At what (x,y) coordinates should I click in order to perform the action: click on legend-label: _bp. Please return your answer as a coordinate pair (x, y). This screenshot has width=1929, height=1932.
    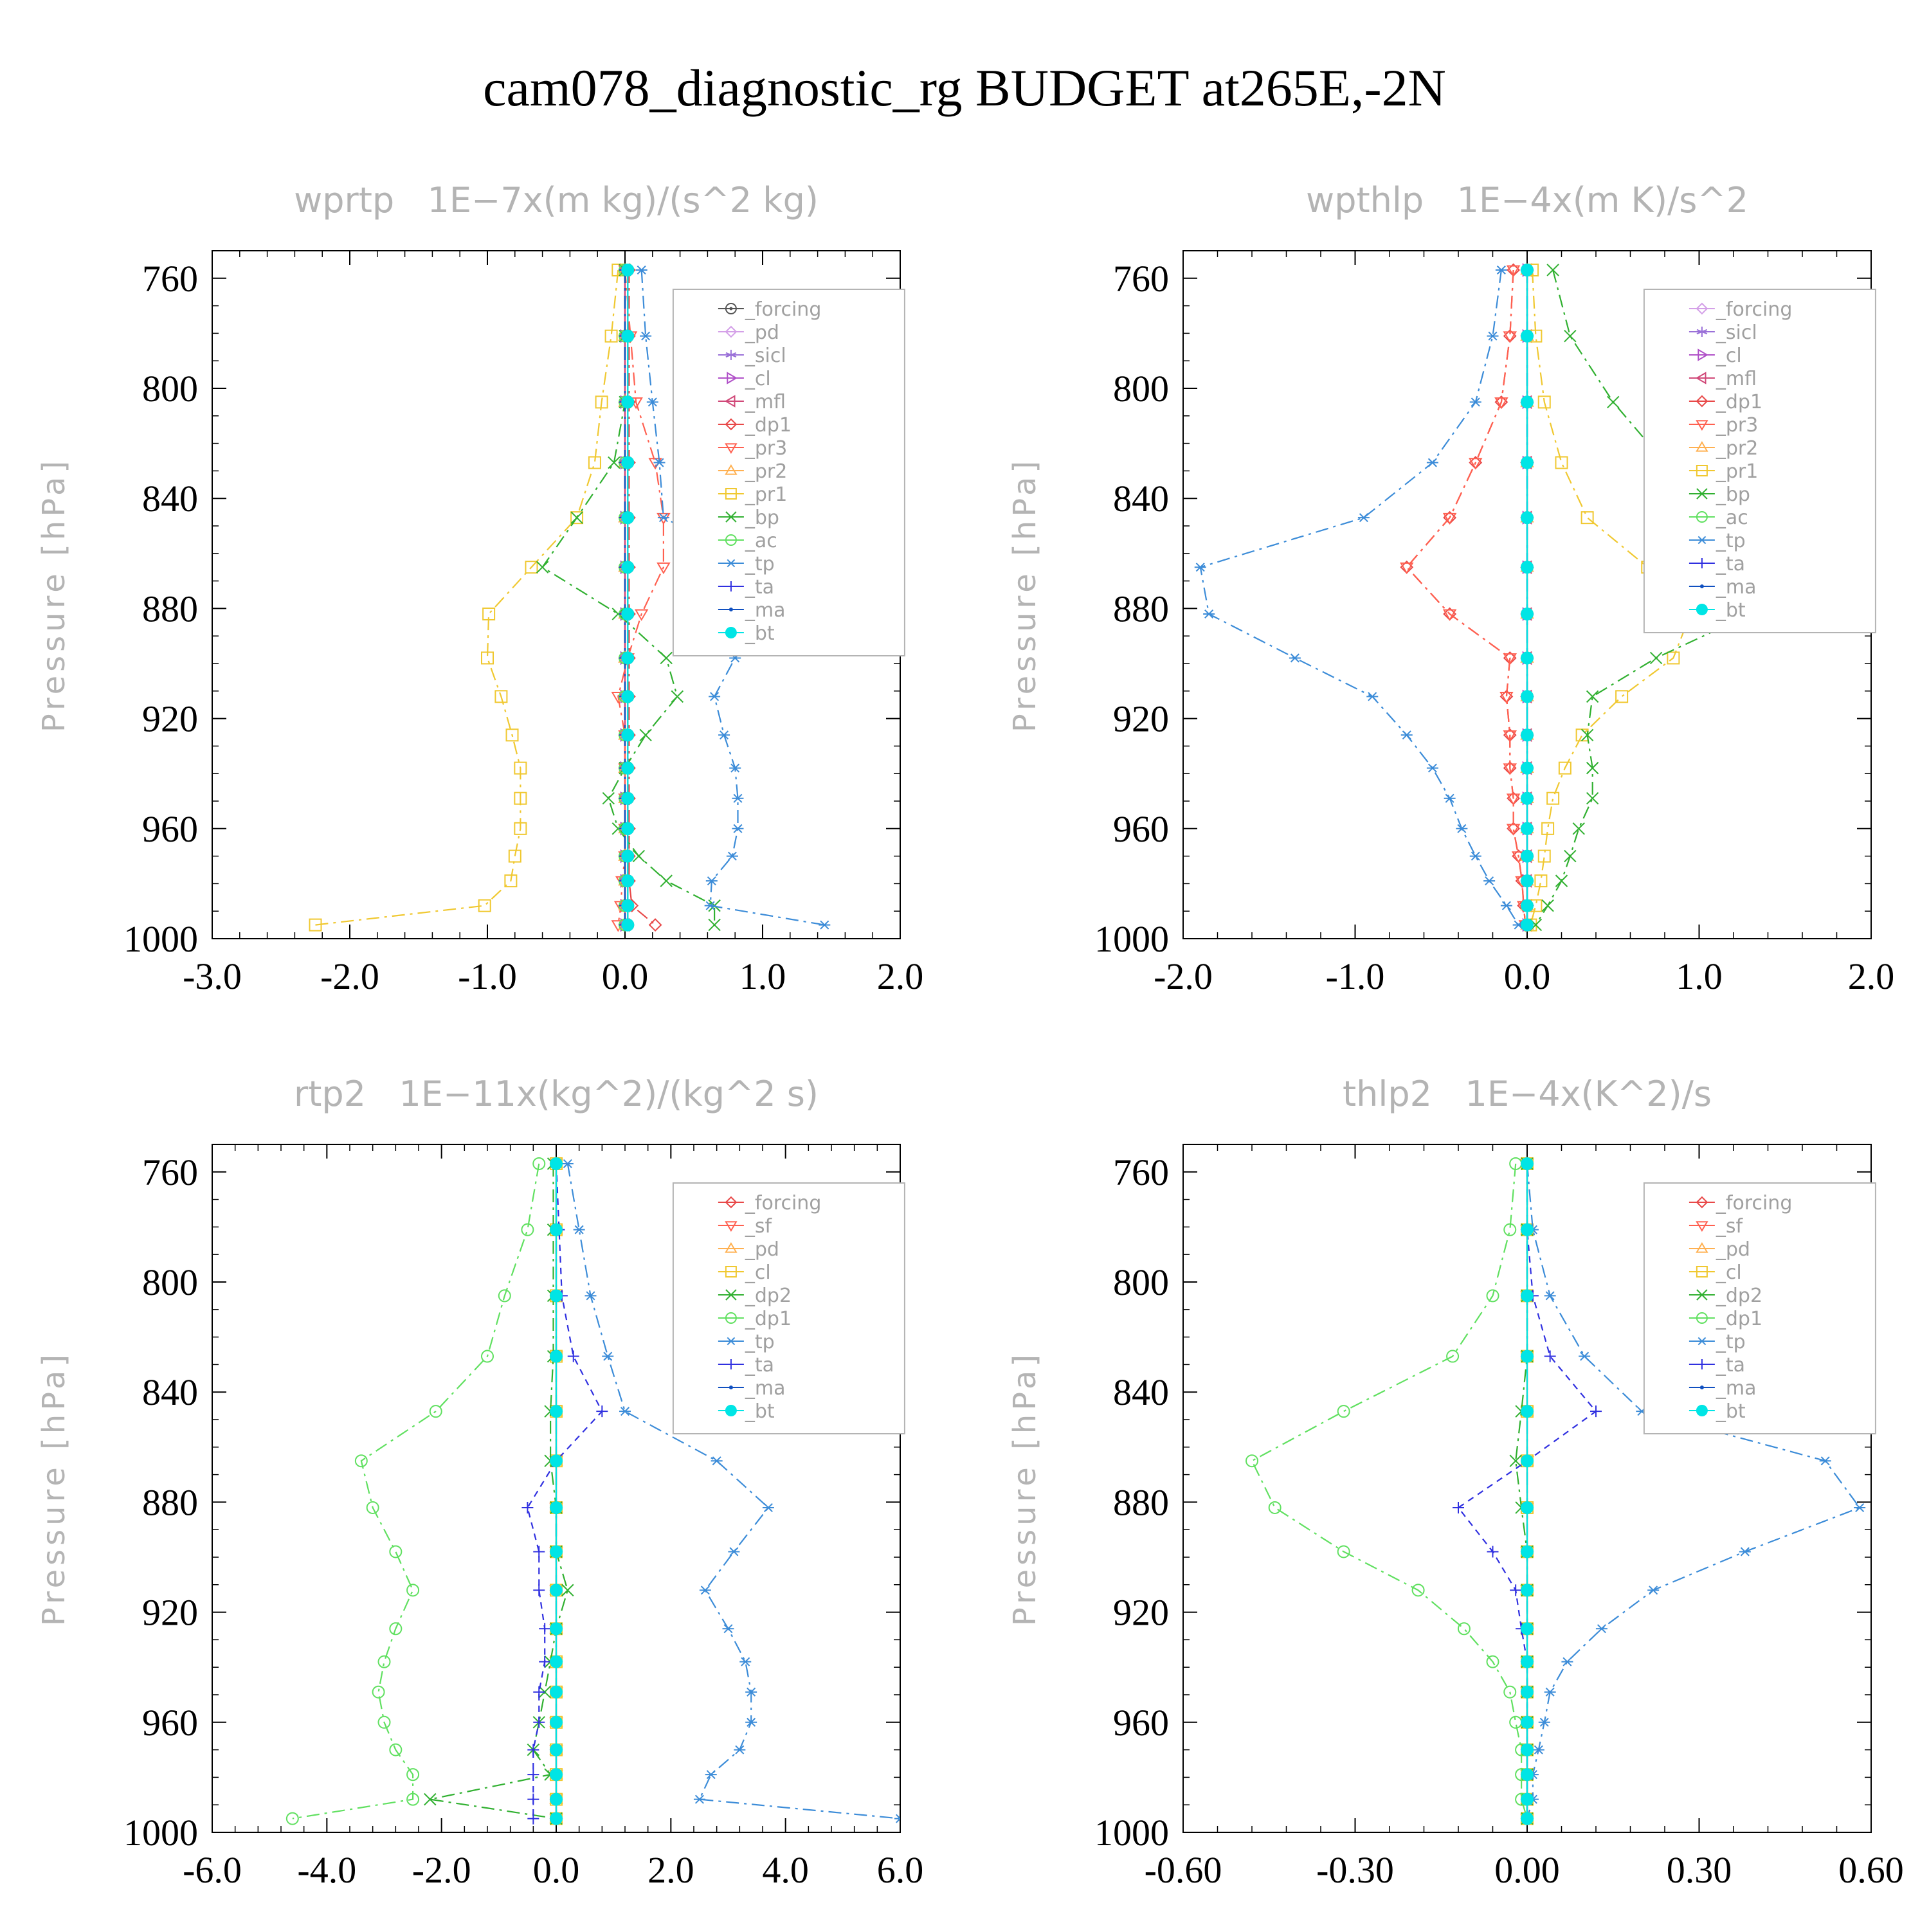
    Looking at the image, I should click on (1733, 494).